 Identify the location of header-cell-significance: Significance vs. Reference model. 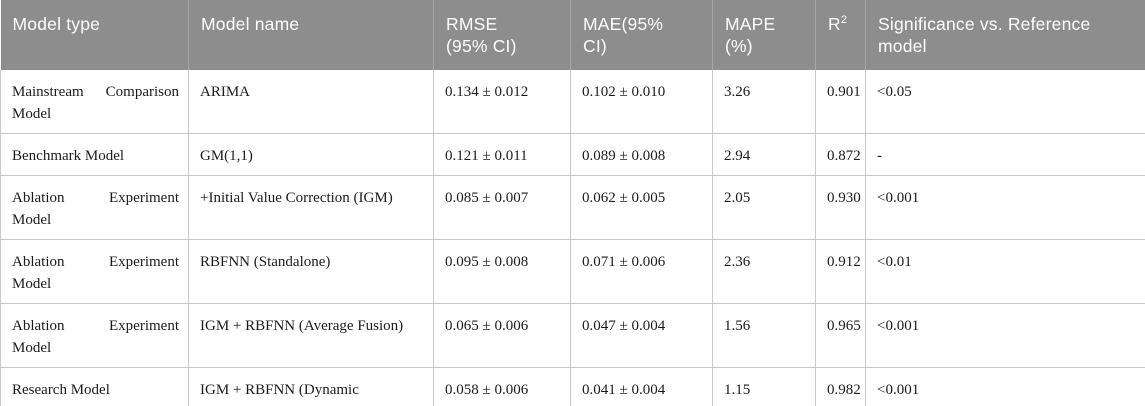
(1005, 35).